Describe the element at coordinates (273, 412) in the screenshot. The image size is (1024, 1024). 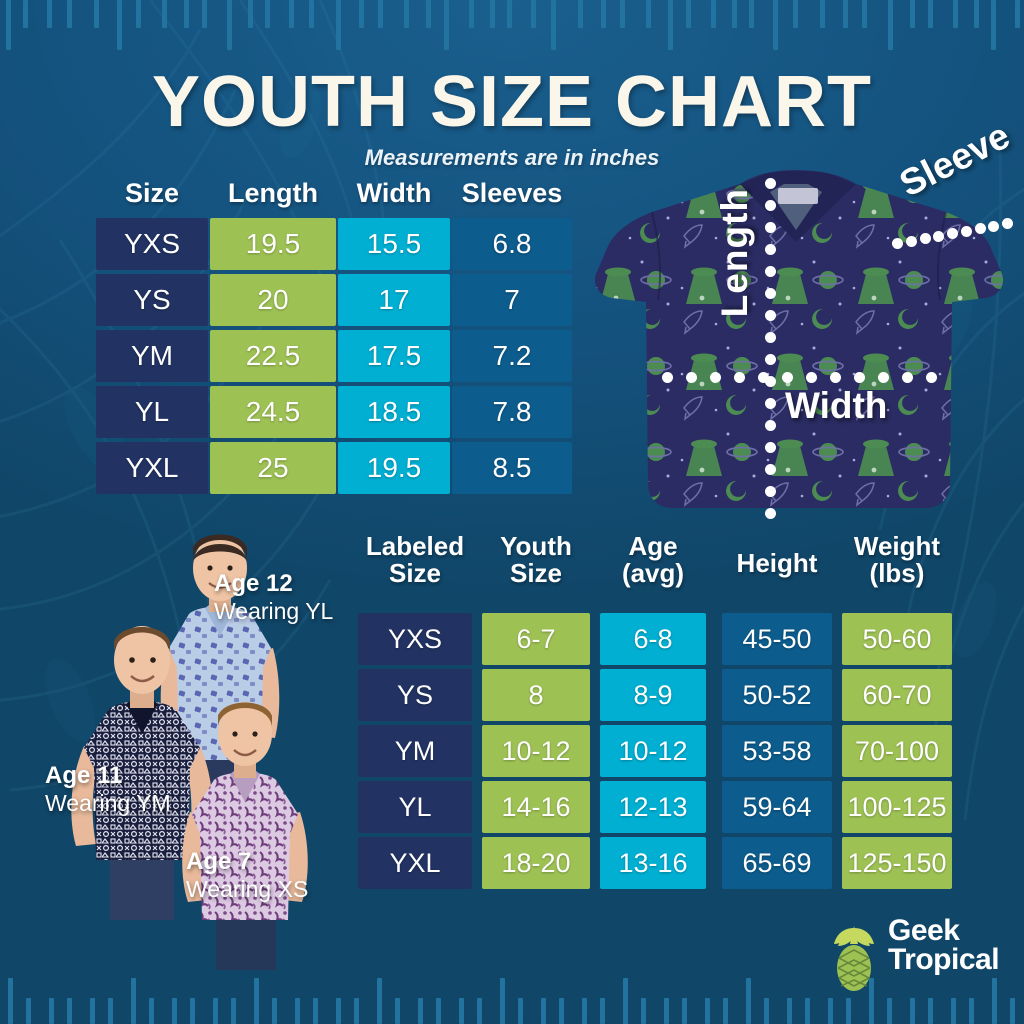
I see `garment-table-cell-length: 24.5` at that location.